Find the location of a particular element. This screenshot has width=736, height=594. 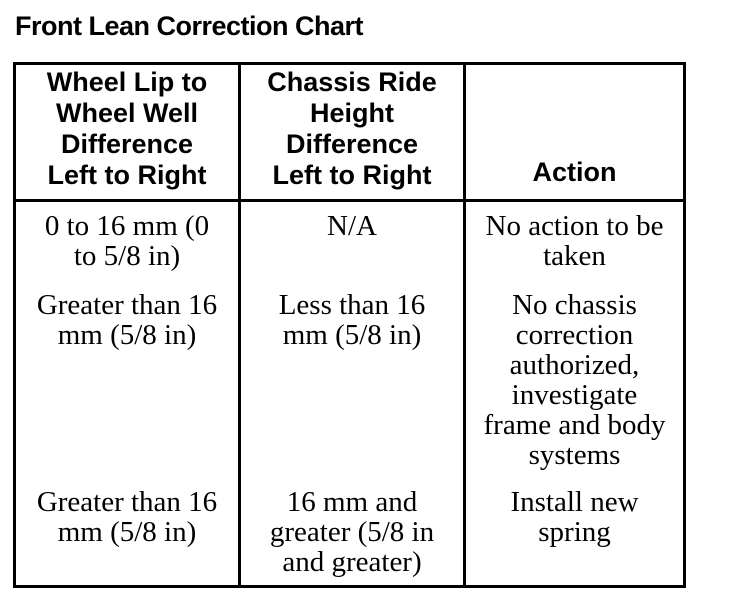

page-title: Front Lean Correction Chart is located at coordinates (189, 26).